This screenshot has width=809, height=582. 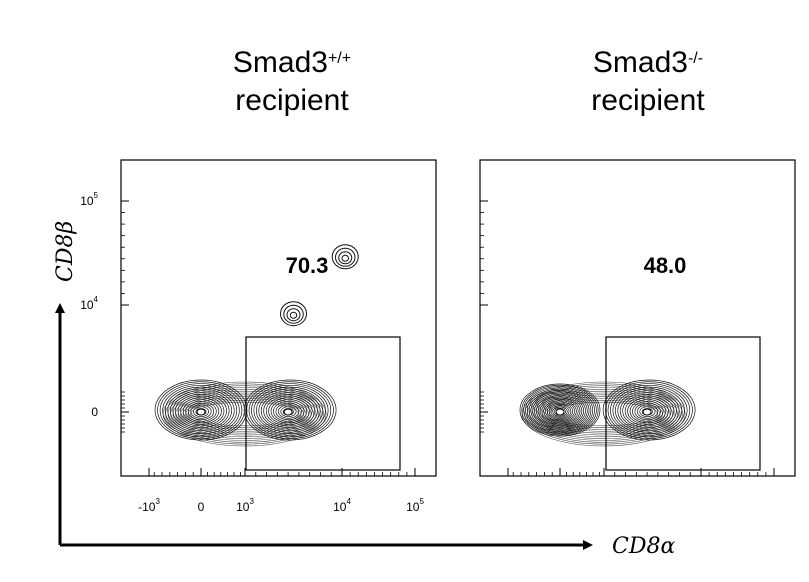 What do you see at coordinates (342, 505) in the screenshot?
I see `x-tick-label: 10⁴` at bounding box center [342, 505].